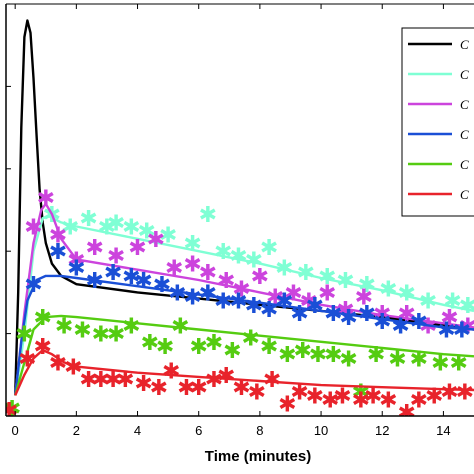 This screenshot has height=474, width=474. What do you see at coordinates (259, 430) in the screenshot?
I see `x-tick-label: 8` at bounding box center [259, 430].